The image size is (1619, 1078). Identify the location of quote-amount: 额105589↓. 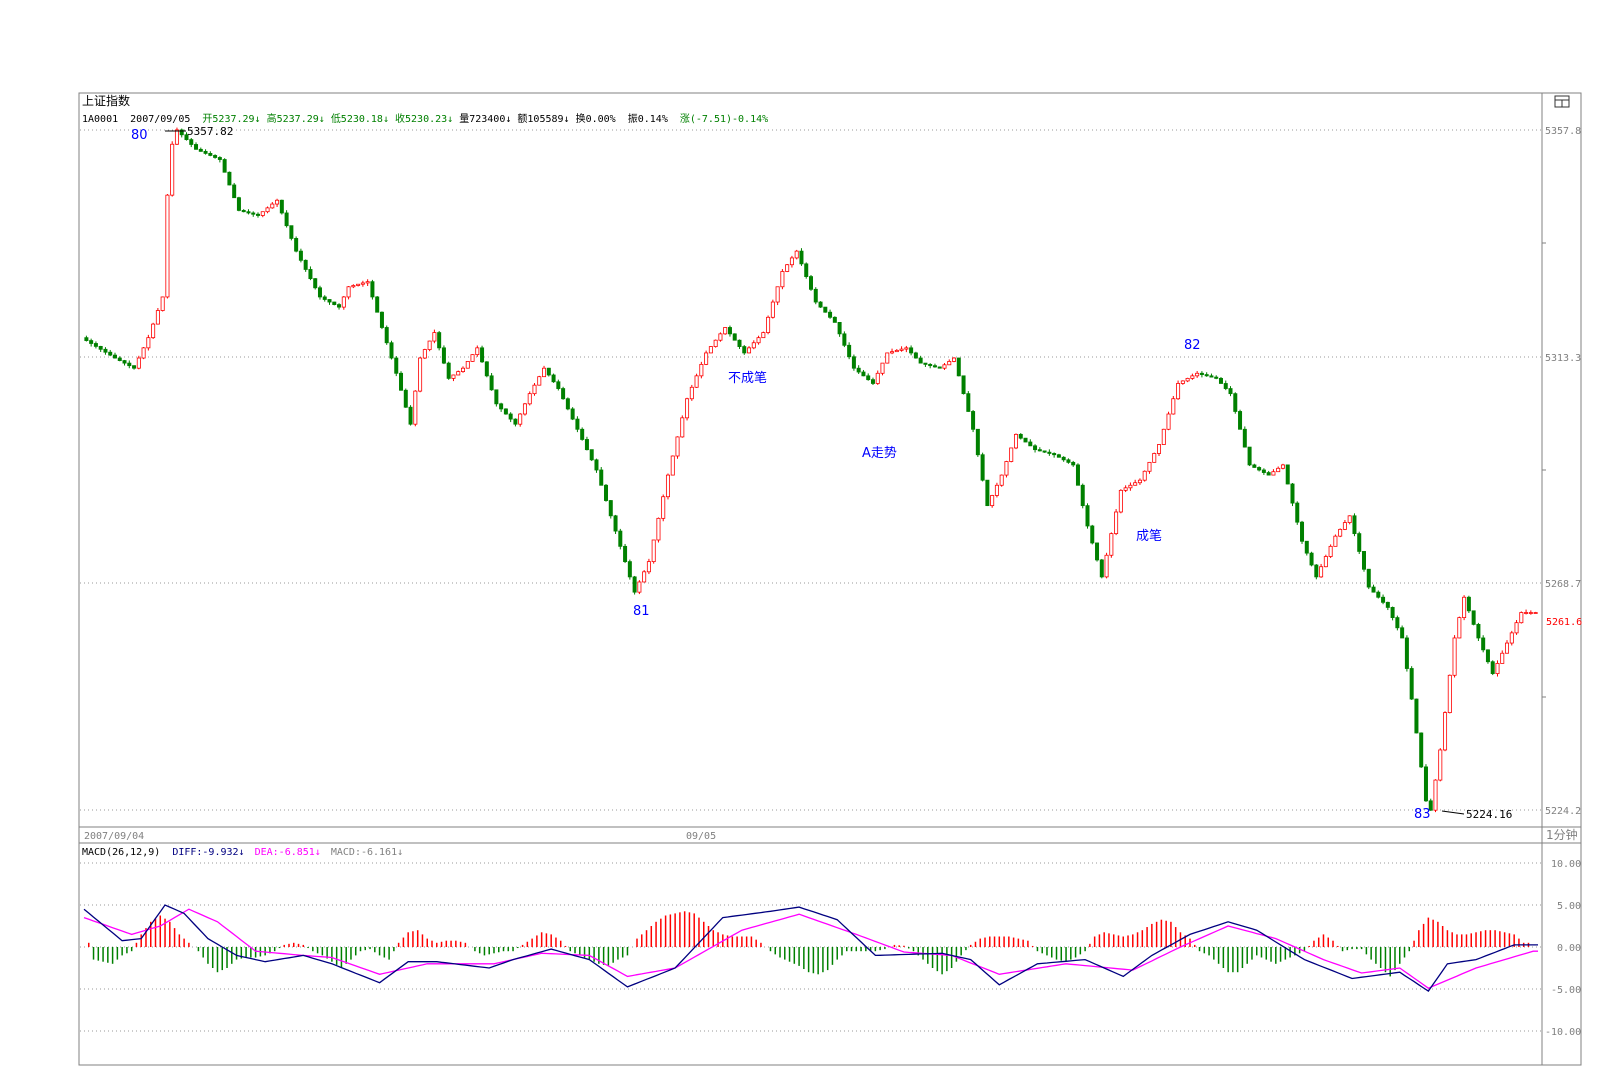
(543, 118).